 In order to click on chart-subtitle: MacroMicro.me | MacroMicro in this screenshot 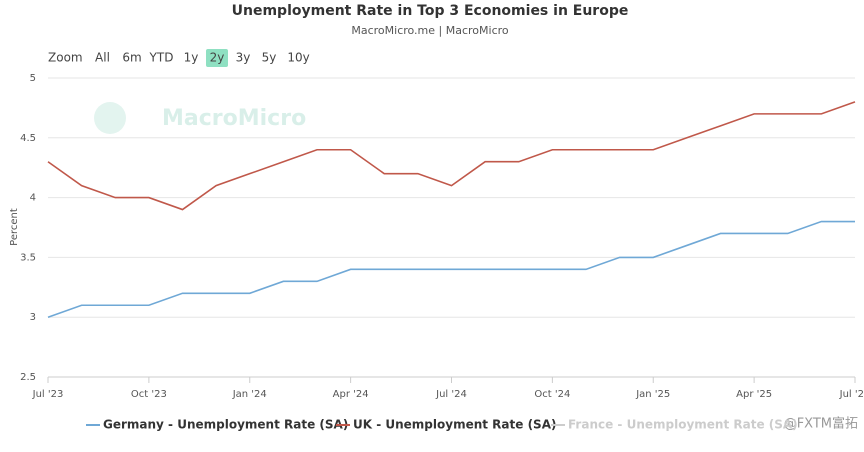, I will do `click(430, 30)`.